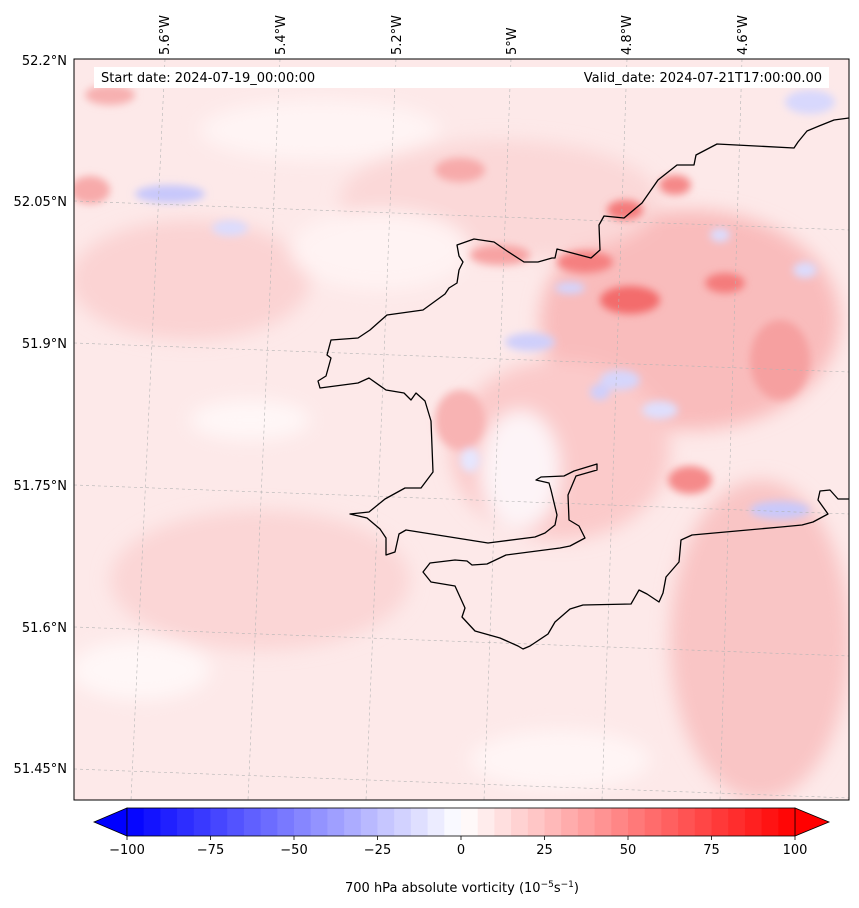 Image resolution: width=859 pixels, height=908 pixels. I want to click on colorbar-label-main: 700 hPa absolute vorticity (10, so click(443, 888).